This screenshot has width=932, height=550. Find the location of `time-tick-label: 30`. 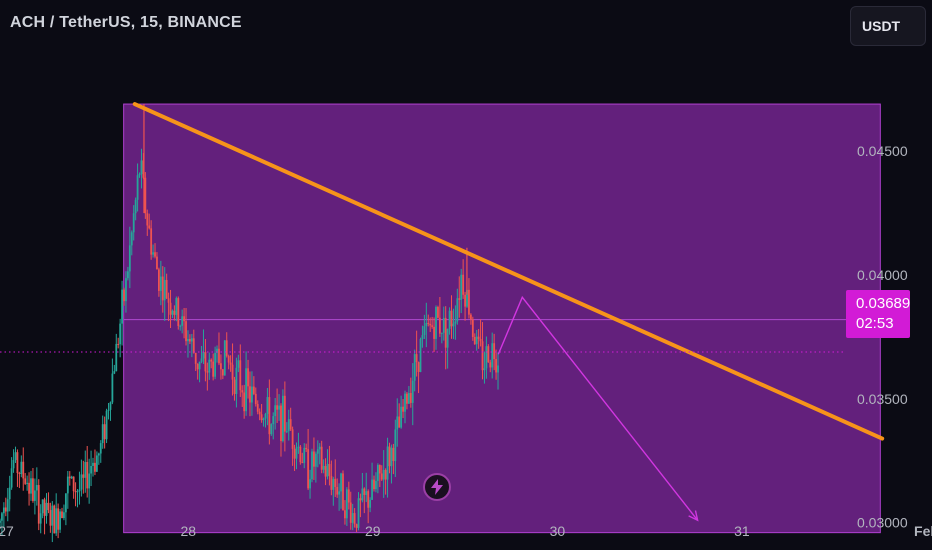

time-tick-label: 30 is located at coordinates (558, 531).